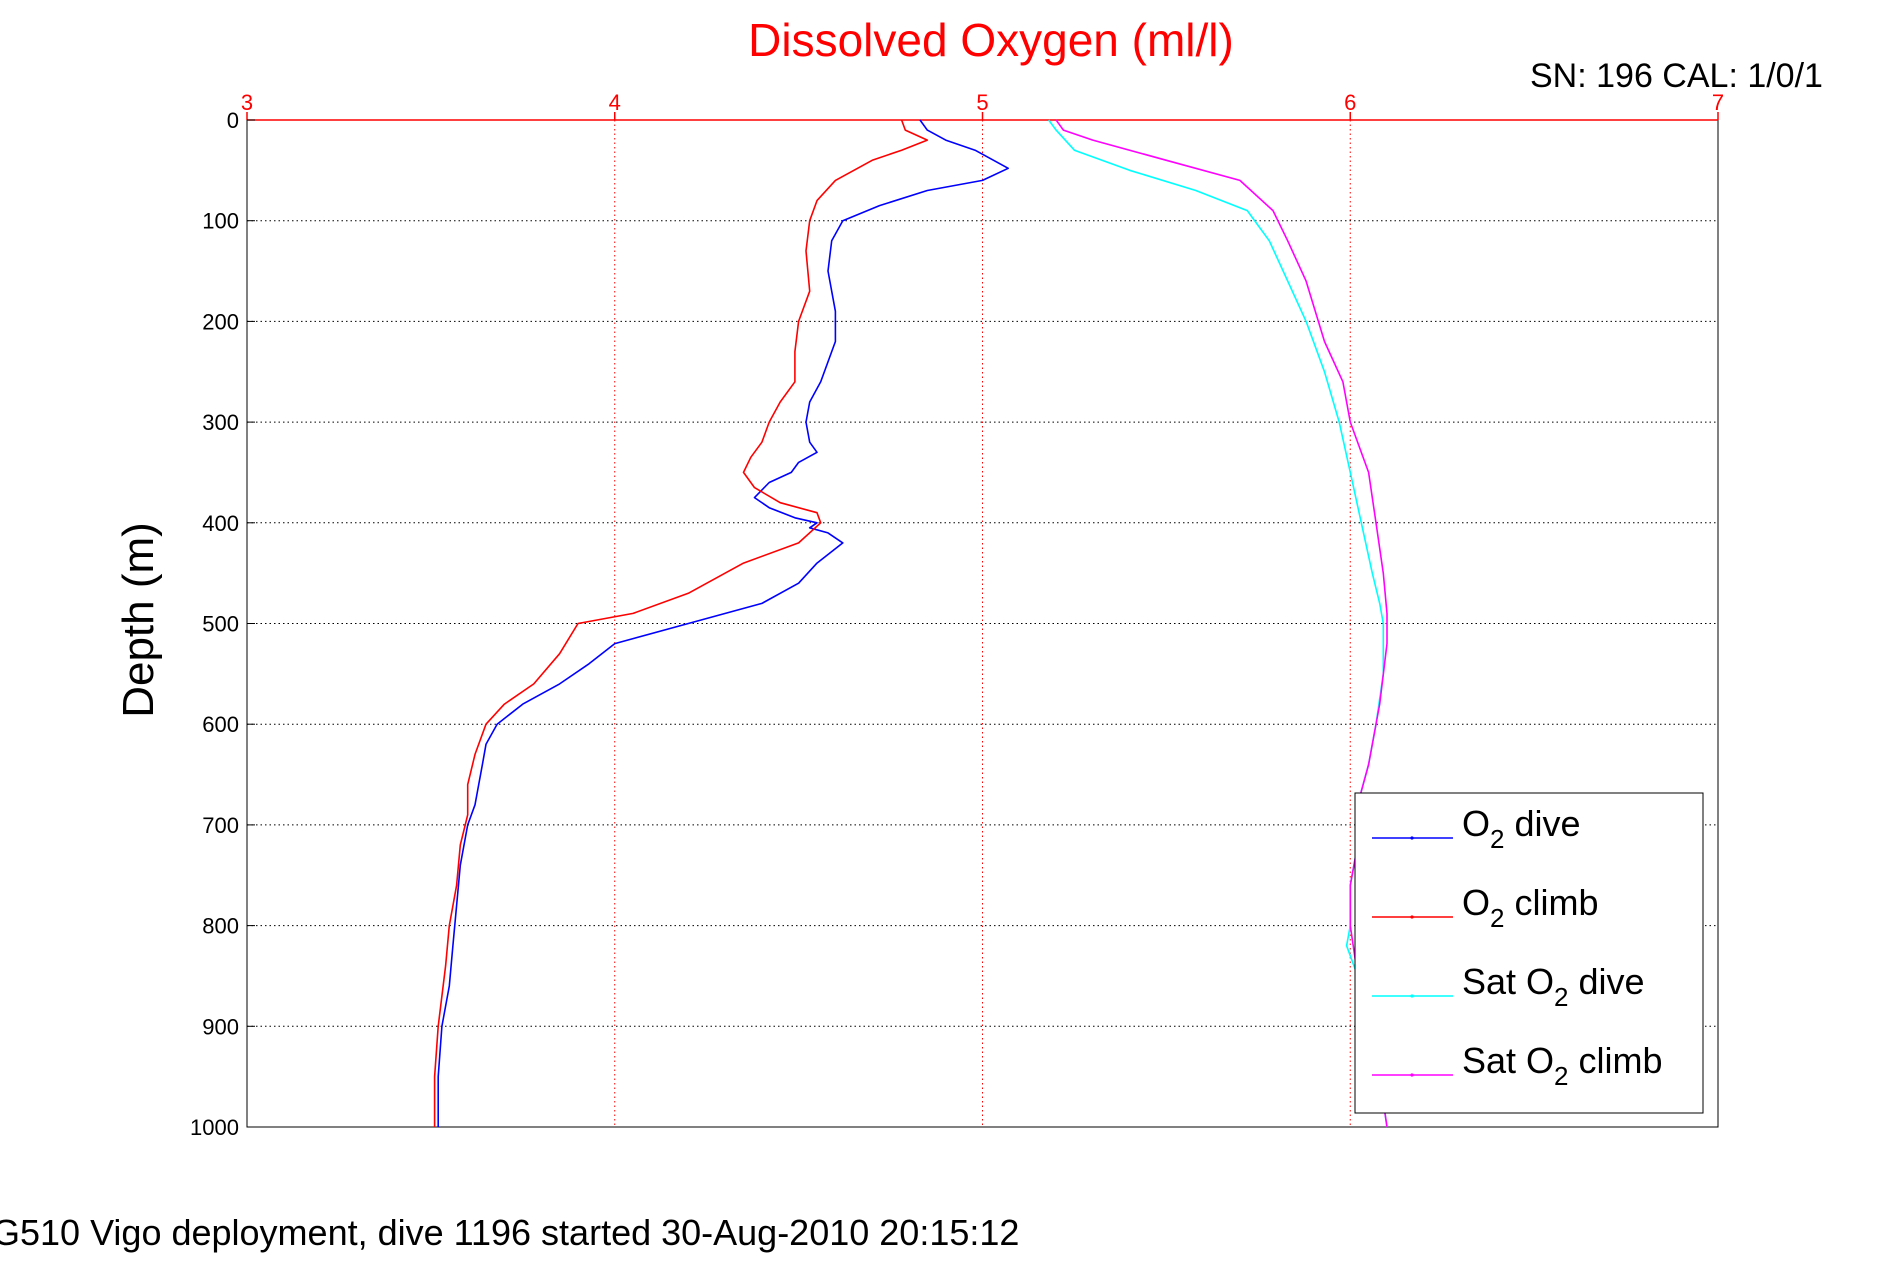 Image resolution: width=1891 pixels, height=1262 pixels. What do you see at coordinates (247, 102) in the screenshot?
I see `x-tick-label: 3` at bounding box center [247, 102].